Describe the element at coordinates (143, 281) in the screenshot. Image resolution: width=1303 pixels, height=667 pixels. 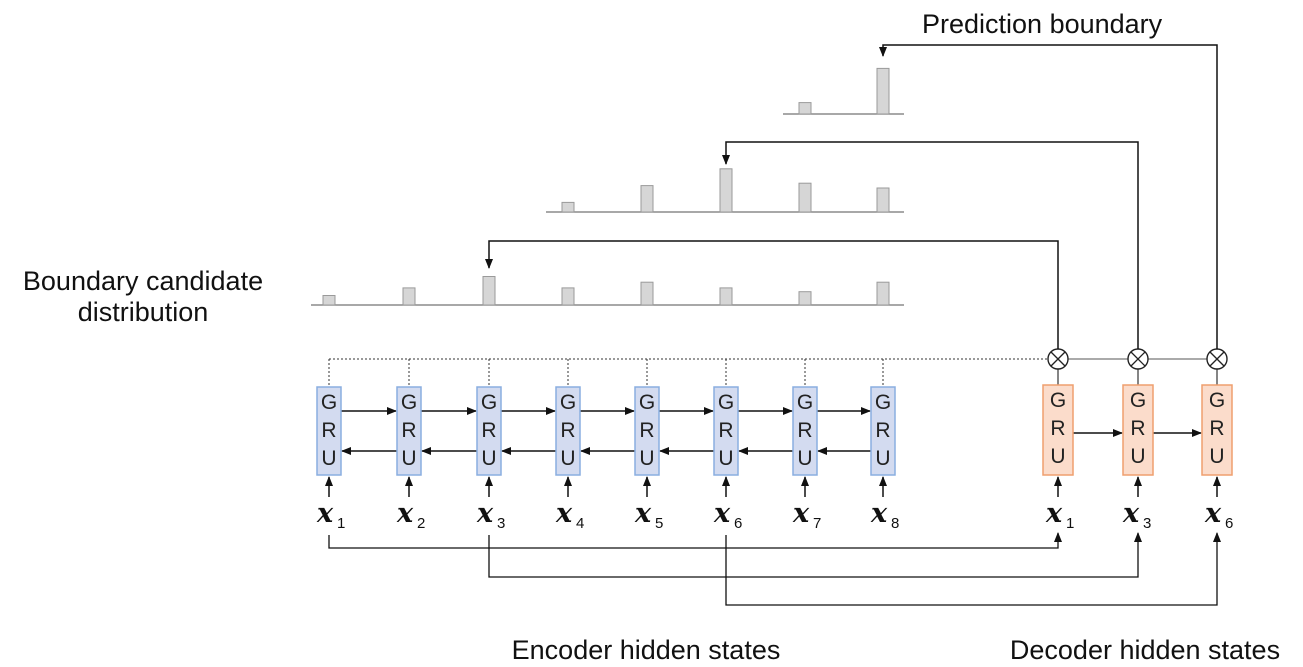
I see `boundary-candidate-label-line1: Boundary candidate` at that location.